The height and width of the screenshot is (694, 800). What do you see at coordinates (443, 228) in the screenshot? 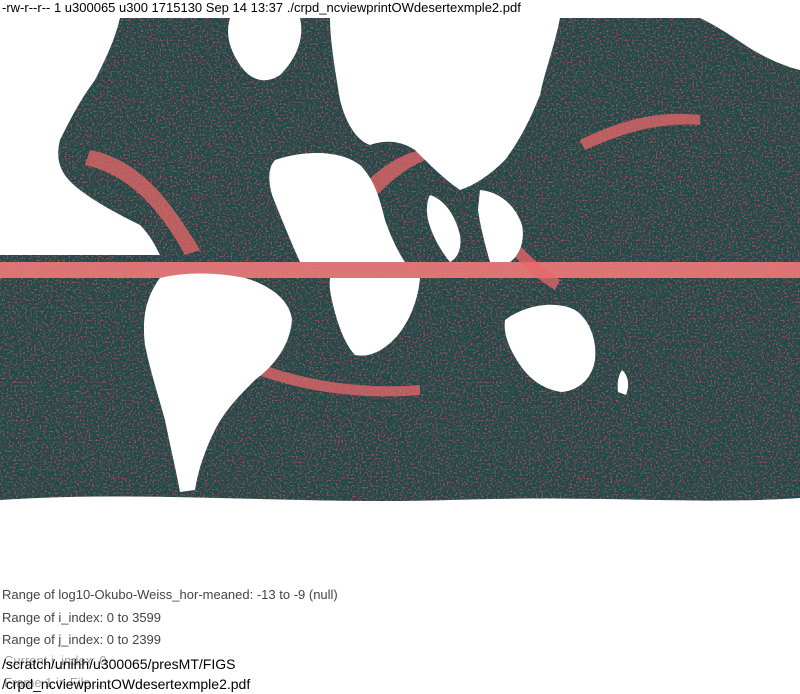
I see `land-india` at bounding box center [443, 228].